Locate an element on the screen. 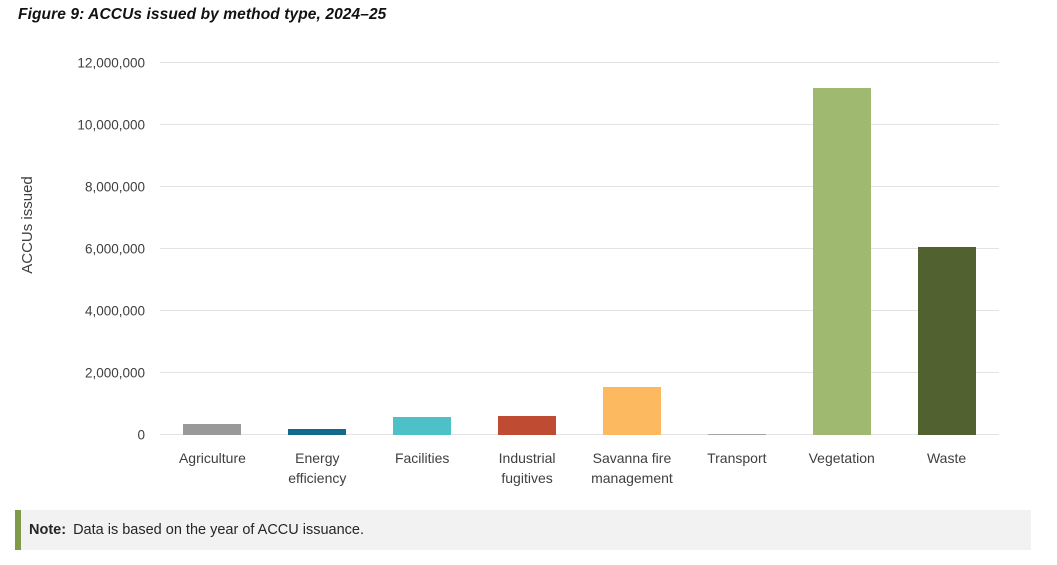 Image resolution: width=1057 pixels, height=565 pixels. x-axis-category-label-industrial-fugitives: Industrial fugitives is located at coordinates (527, 468).